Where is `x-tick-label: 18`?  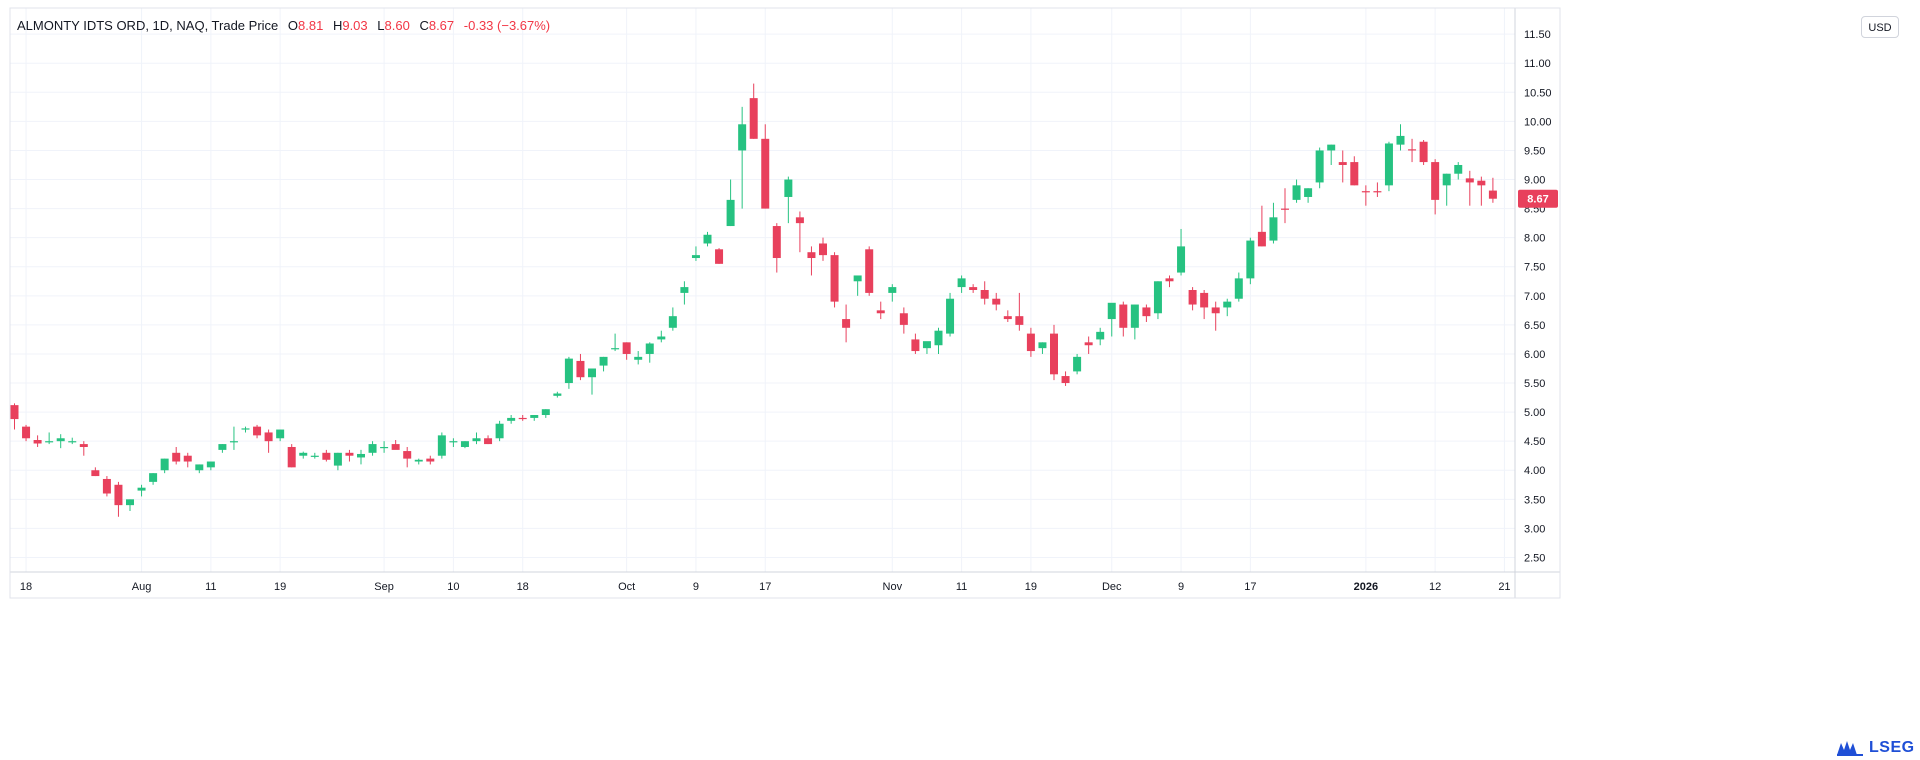 x-tick-label: 18 is located at coordinates (26, 587).